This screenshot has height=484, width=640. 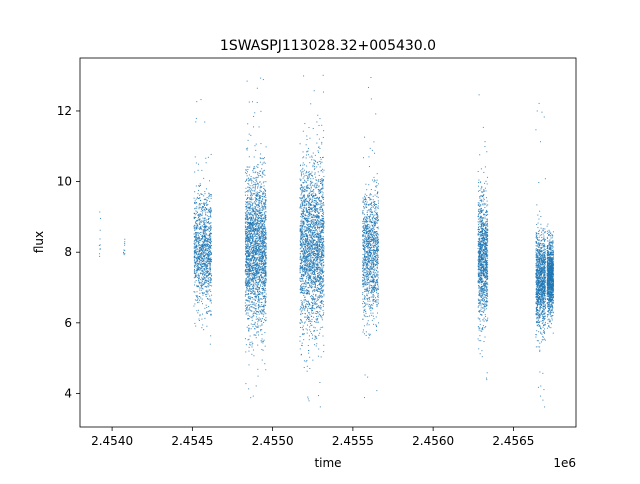 I want to click on data-cluster, so click(x=124, y=247).